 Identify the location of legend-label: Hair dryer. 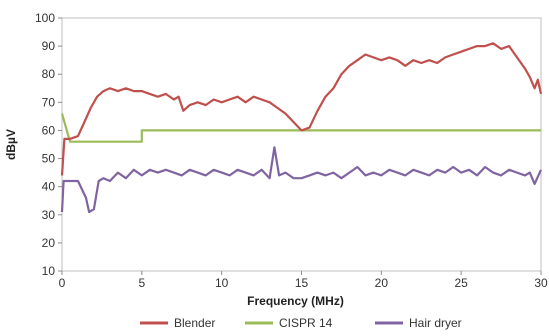
(435, 323).